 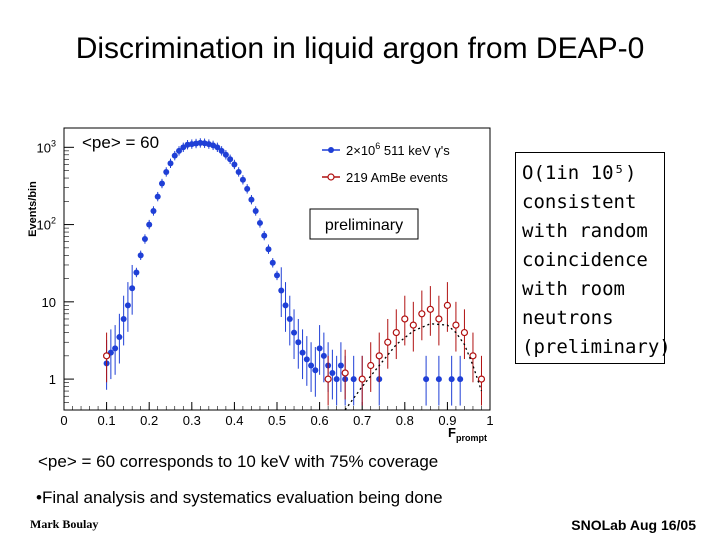 I want to click on y-tick-label: 10, so click(x=49, y=302).